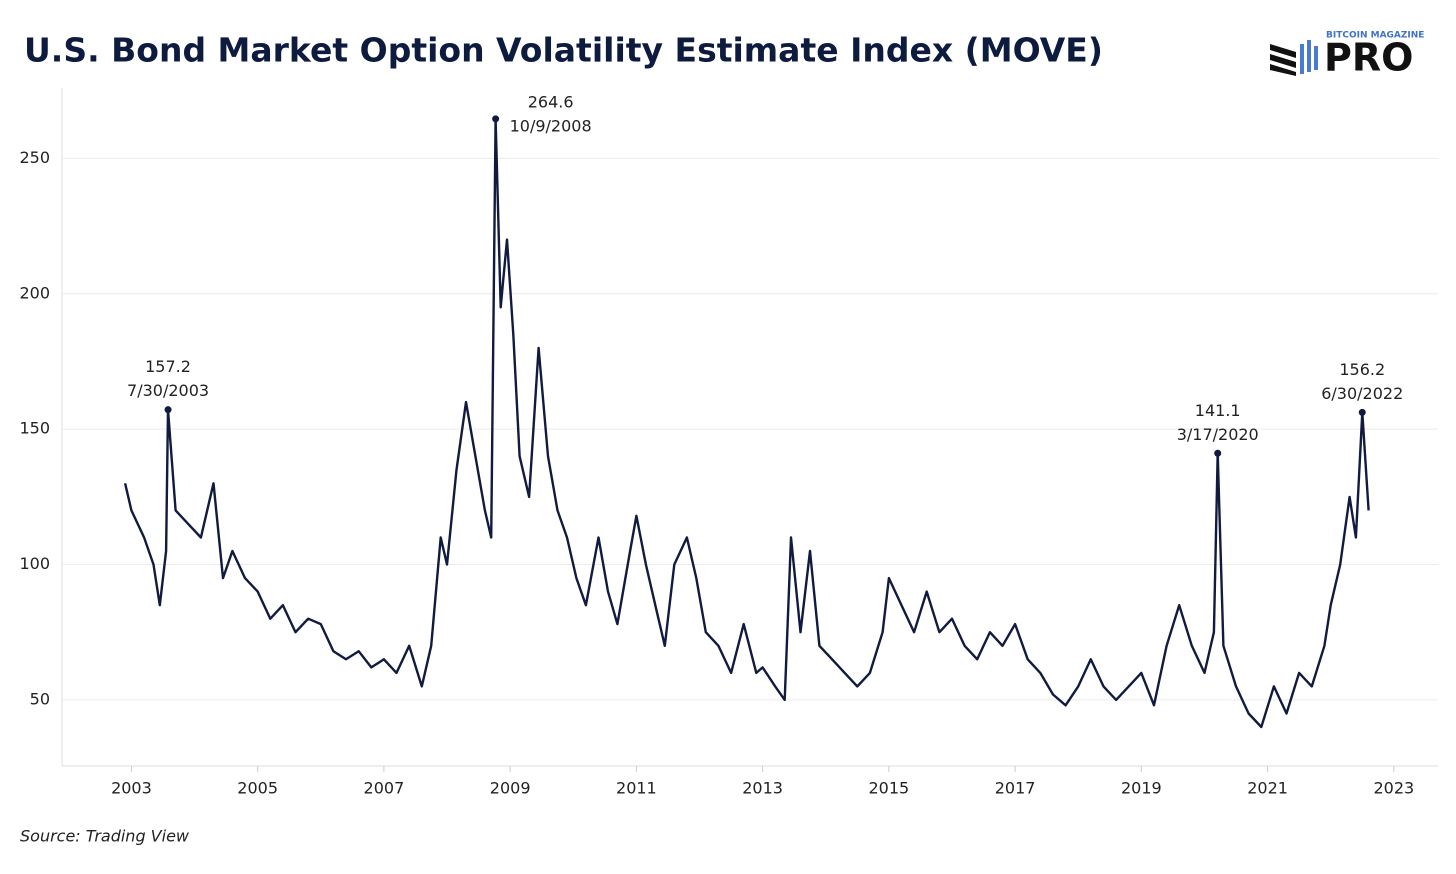  What do you see at coordinates (168, 390) in the screenshot?
I see `annotation-date: 7/30/2003` at bounding box center [168, 390].